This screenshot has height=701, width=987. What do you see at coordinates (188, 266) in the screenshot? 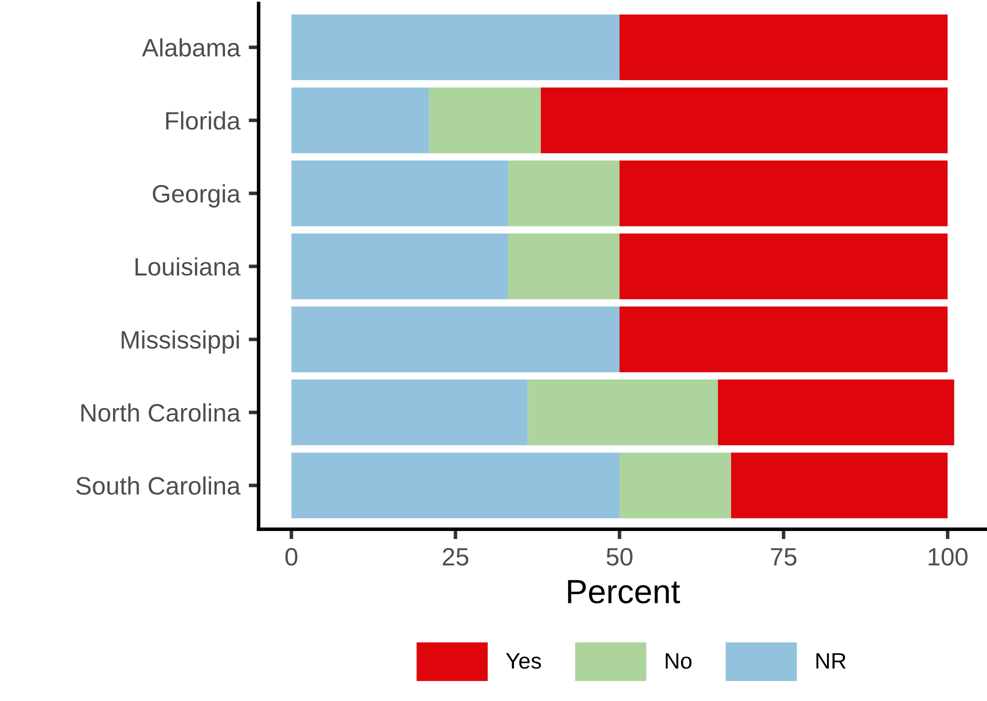
I see `y-tick-label: Louisiana` at bounding box center [188, 266].